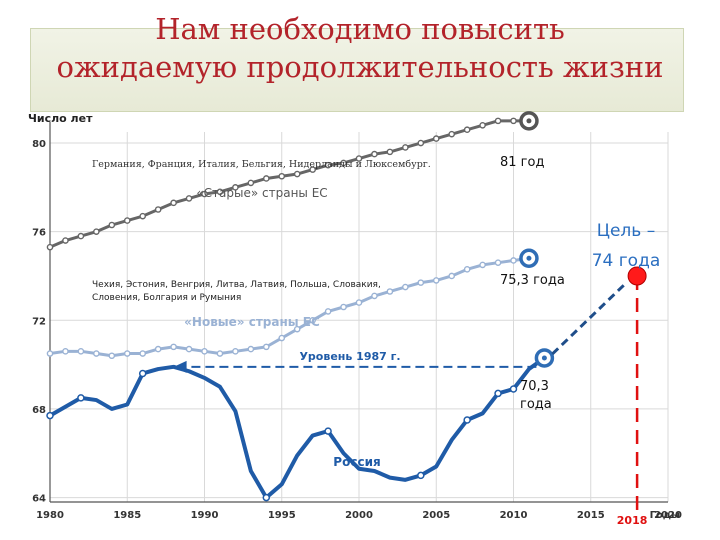  What do you see at coordinates (349, 356) in the screenshot?
I see `level-1987-label: Уровень 1987 г.` at bounding box center [349, 356].